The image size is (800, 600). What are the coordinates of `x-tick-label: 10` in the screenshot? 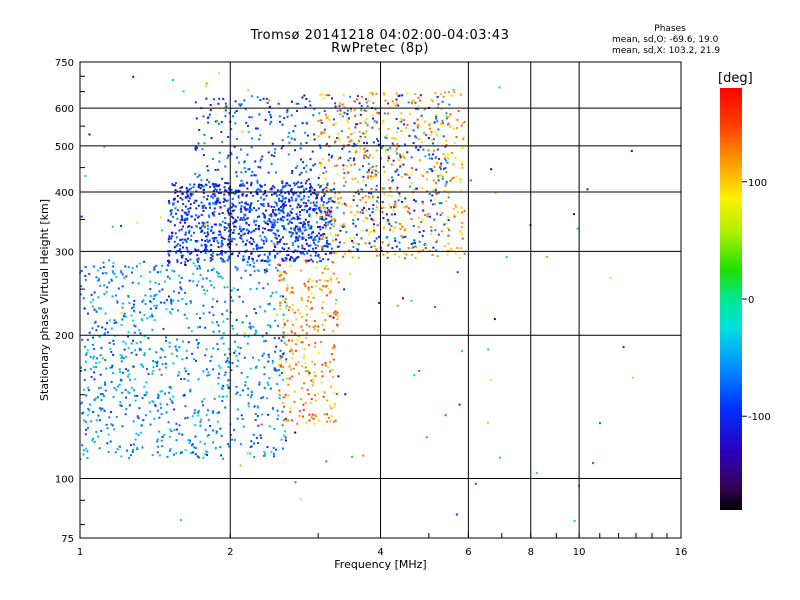 It's located at (579, 552).